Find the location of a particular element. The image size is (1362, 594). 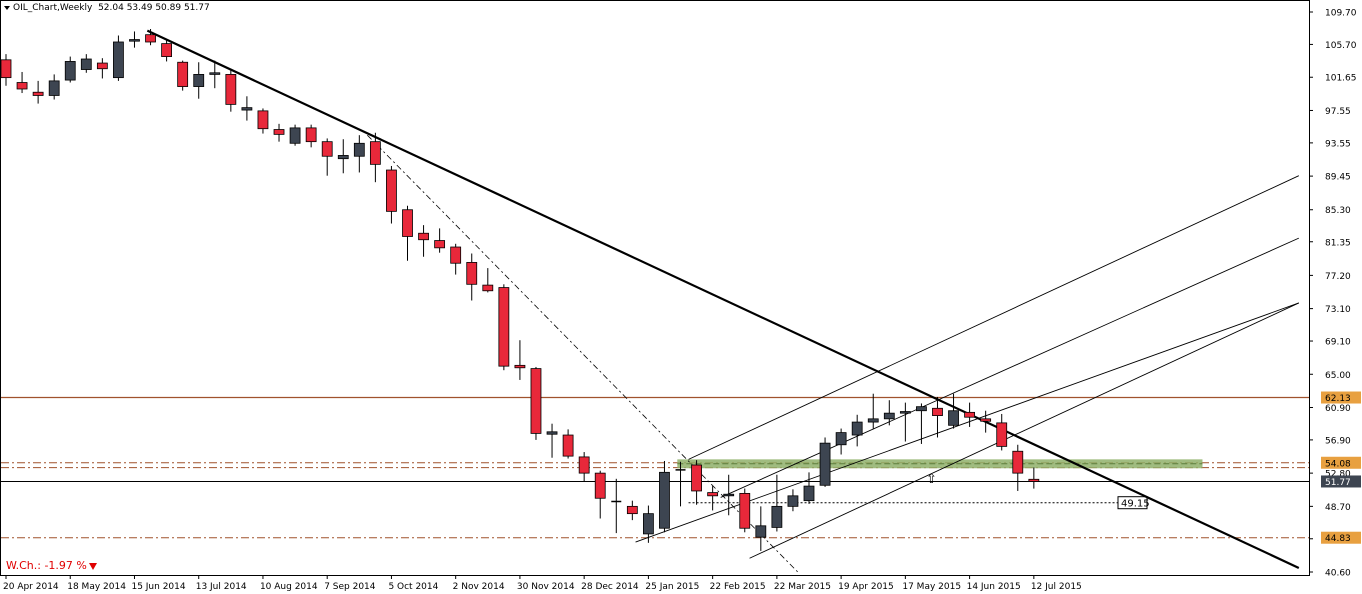

weekly-change: W.Ch.: -1.97 % is located at coordinates (51, 565).